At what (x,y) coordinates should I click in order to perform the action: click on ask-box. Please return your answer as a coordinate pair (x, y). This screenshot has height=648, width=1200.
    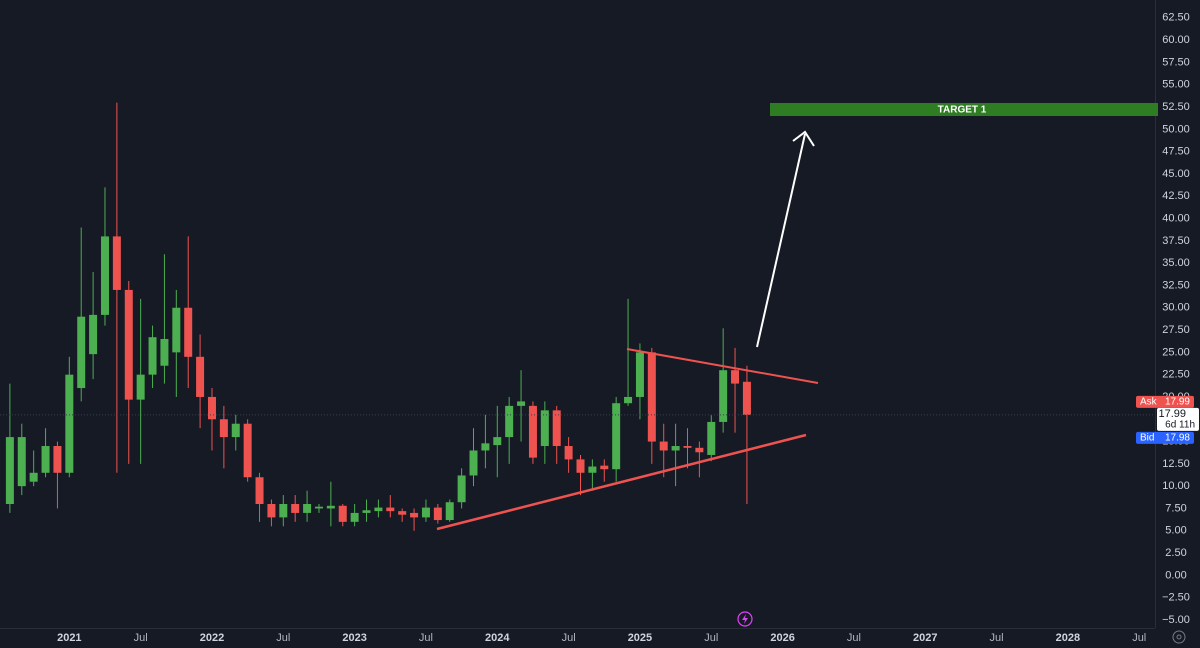
    Looking at the image, I should click on (1165, 401).